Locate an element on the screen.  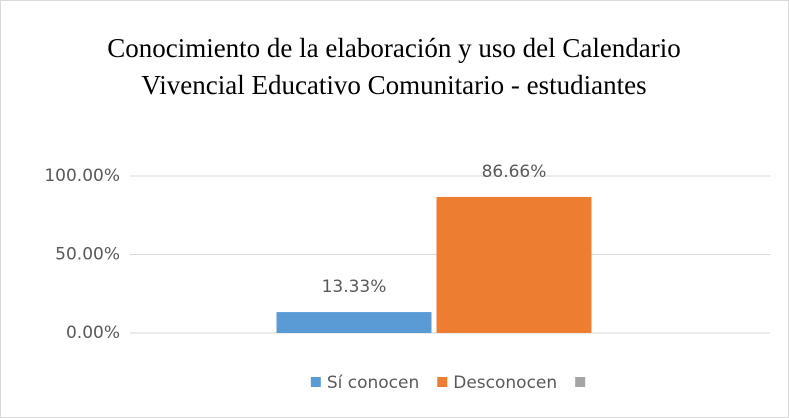
data-label: 13.33% is located at coordinates (354, 287).